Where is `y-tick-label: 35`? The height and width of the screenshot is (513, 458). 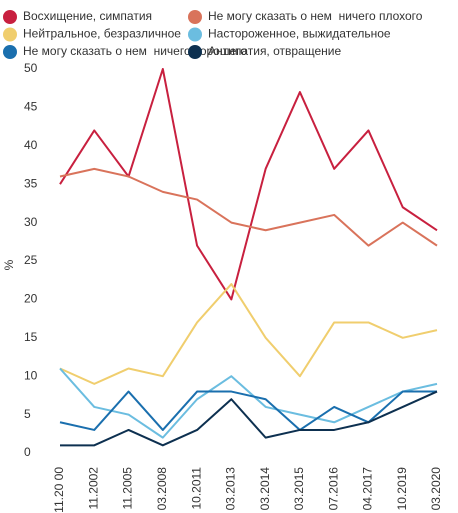
y-tick-label: 35 is located at coordinates (31, 183).